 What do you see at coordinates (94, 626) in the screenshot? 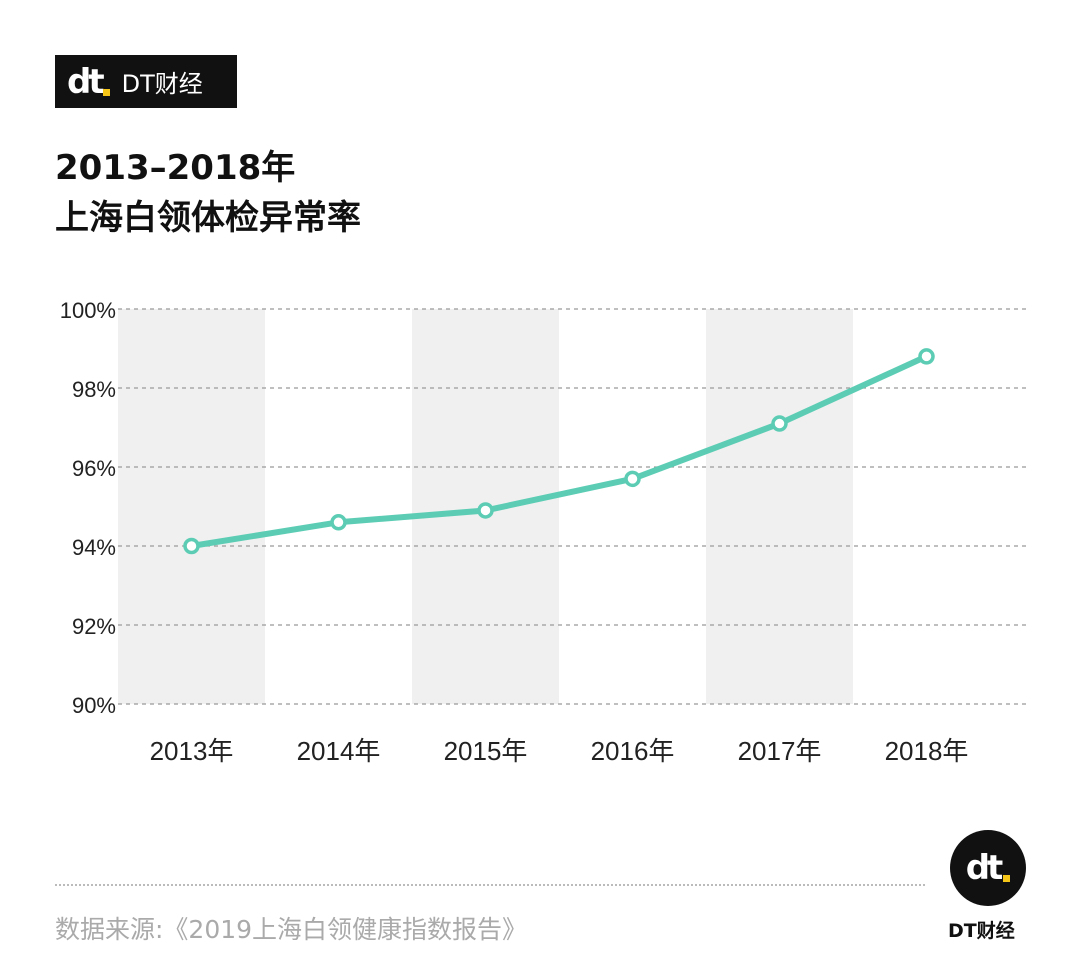
I see `y-tick-label: 92%` at bounding box center [94, 626].